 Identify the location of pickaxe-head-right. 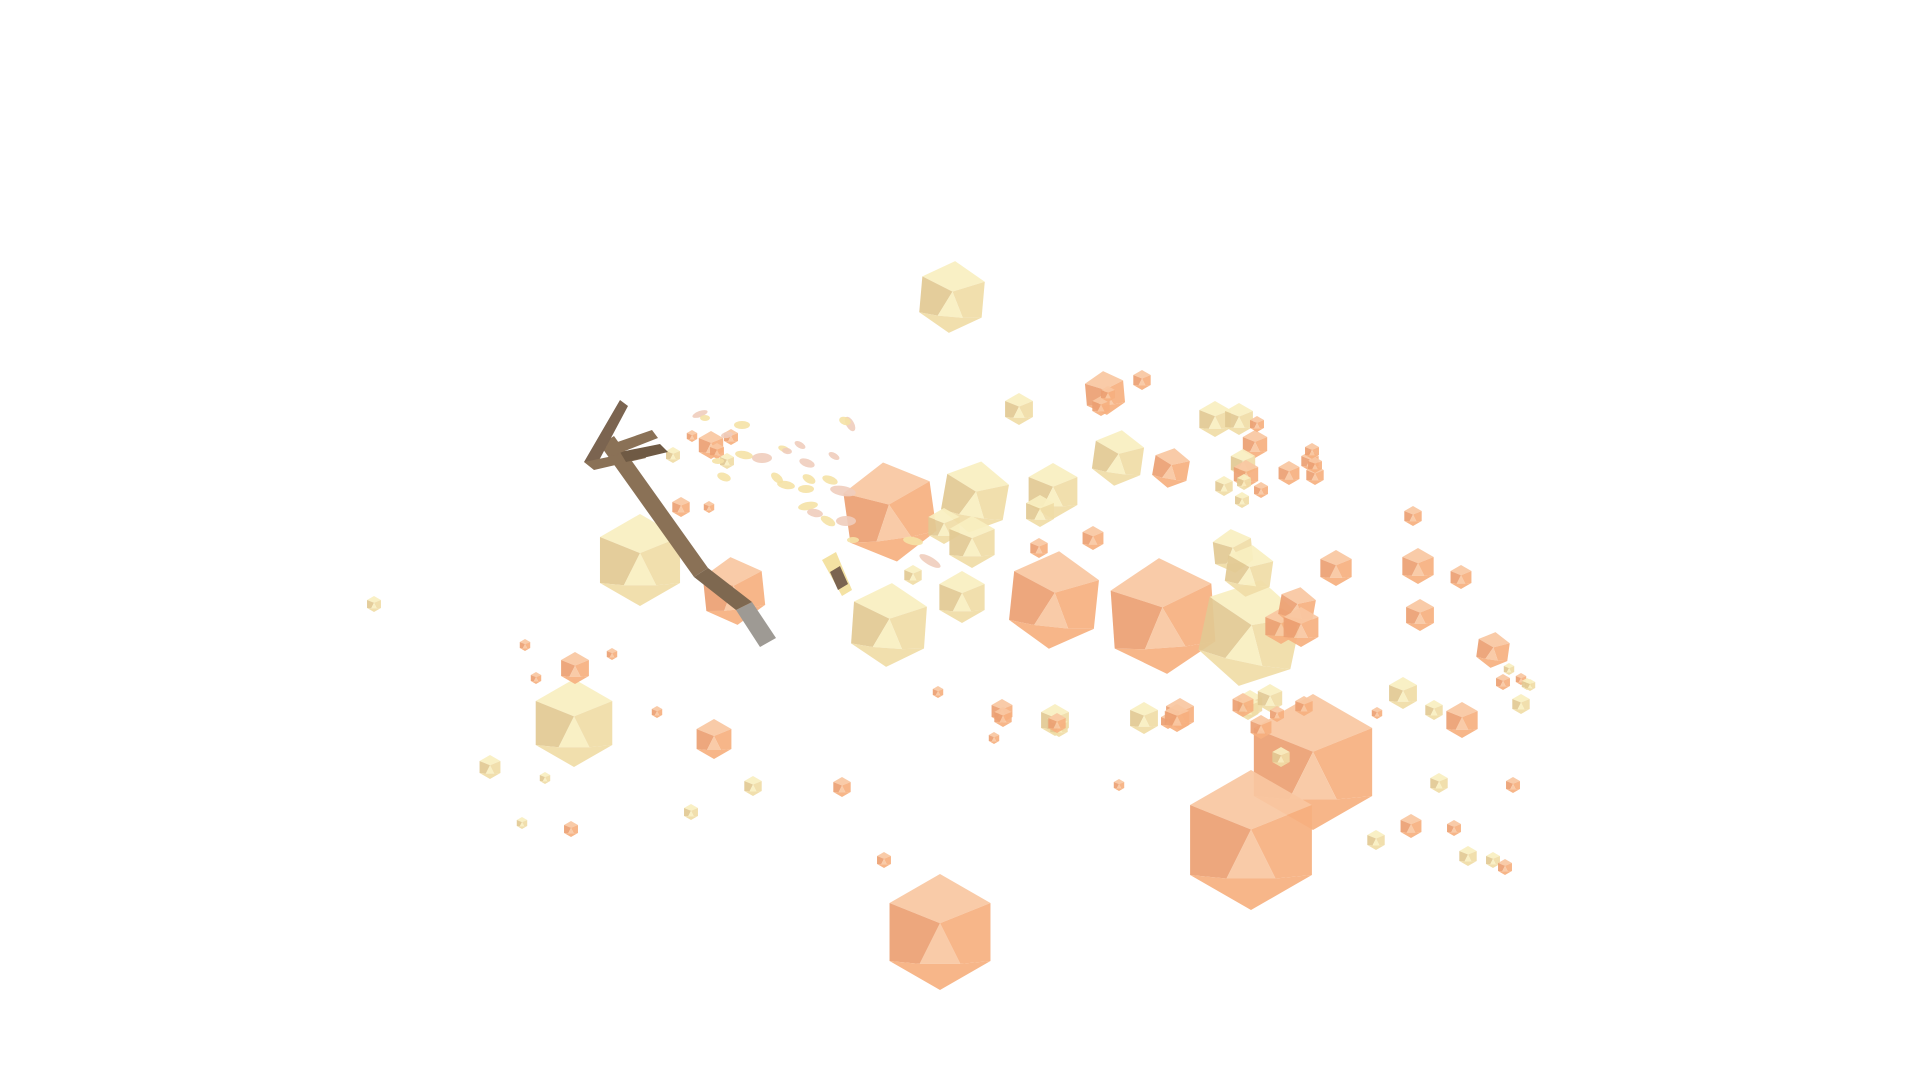
(644, 453).